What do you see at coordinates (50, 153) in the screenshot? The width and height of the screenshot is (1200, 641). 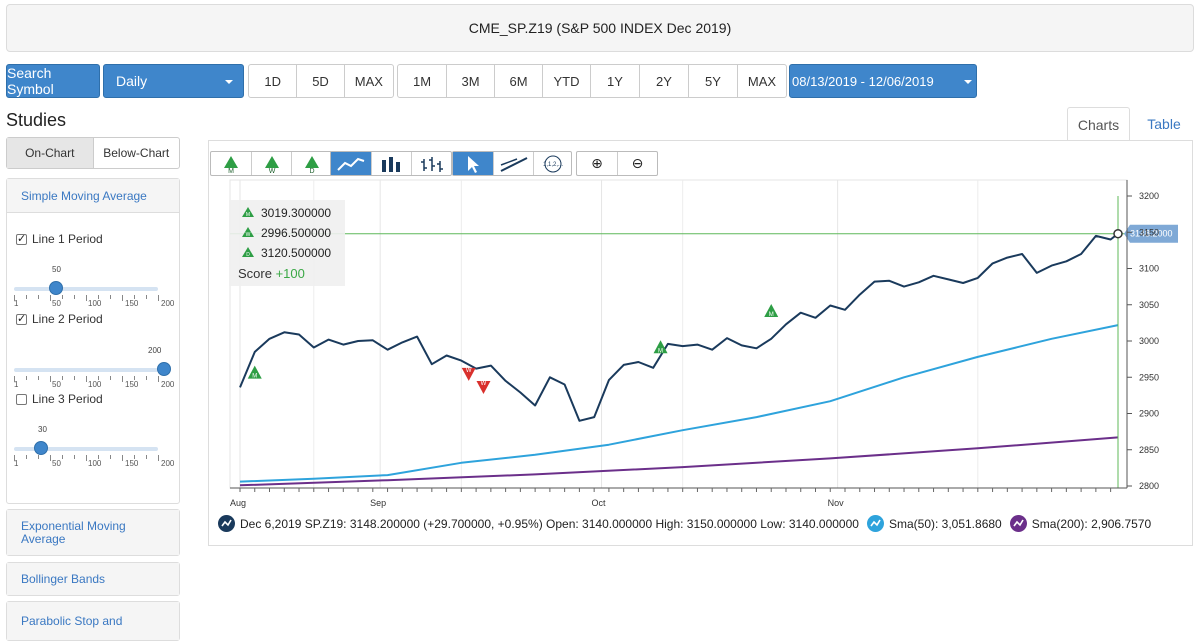 I see `tab-on-chart: On-Chart` at bounding box center [50, 153].